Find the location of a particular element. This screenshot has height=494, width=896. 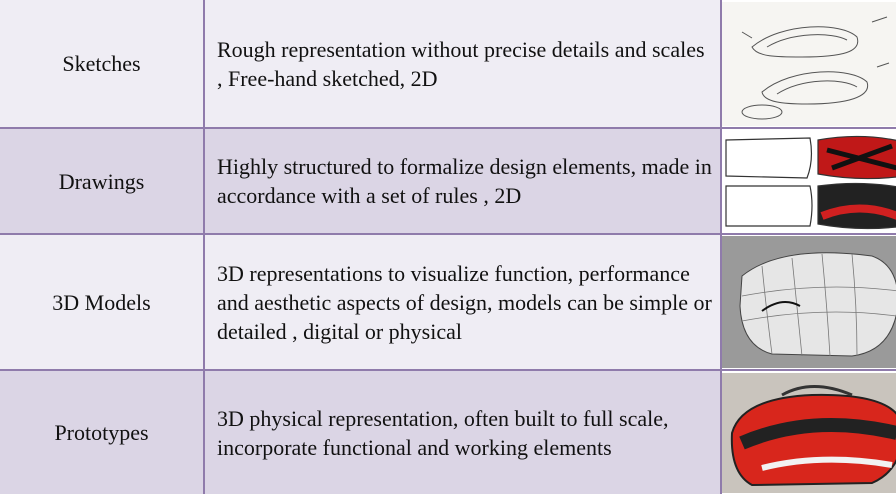

model-image is located at coordinates (809, 302).